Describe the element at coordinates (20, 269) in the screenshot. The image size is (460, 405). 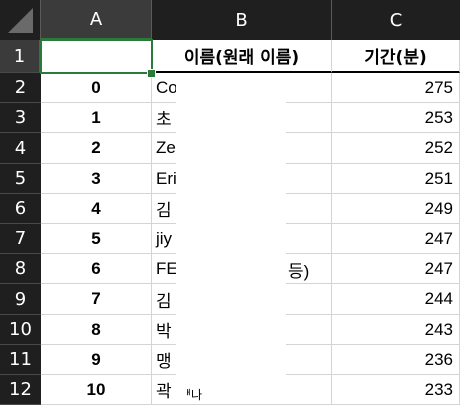
I see `row-header-8: 8` at that location.